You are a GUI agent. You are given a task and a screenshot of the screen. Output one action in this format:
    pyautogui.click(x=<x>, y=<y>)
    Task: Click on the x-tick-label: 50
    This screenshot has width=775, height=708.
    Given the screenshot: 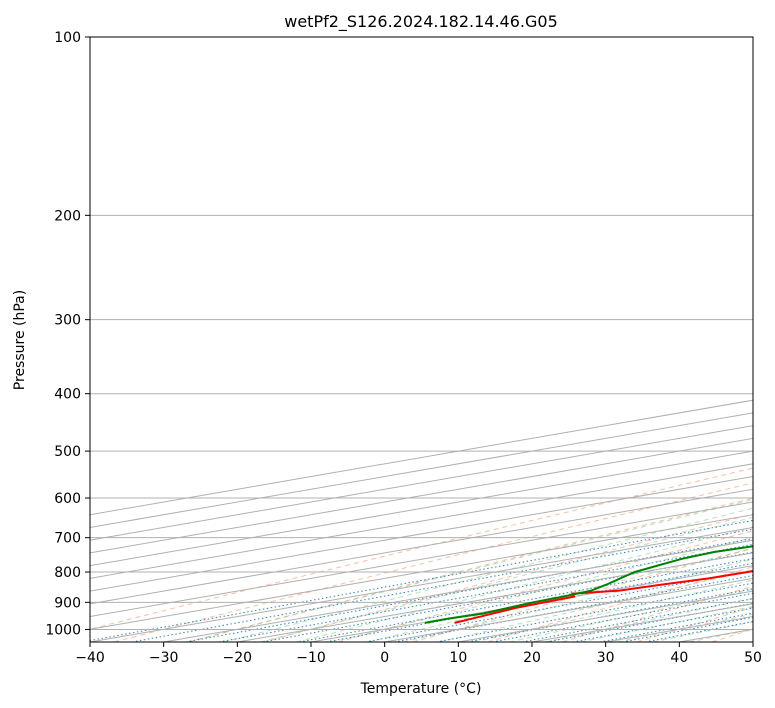 What is the action you would take?
    pyautogui.click(x=753, y=658)
    